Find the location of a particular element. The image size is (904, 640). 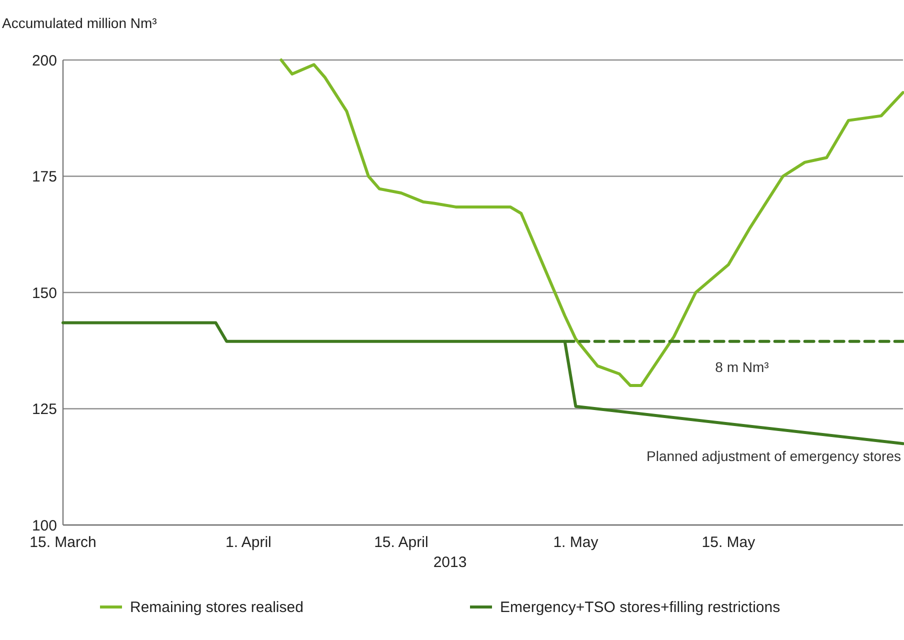

legend-label: Emergency+TSO stores+filling restrictions is located at coordinates (640, 607).